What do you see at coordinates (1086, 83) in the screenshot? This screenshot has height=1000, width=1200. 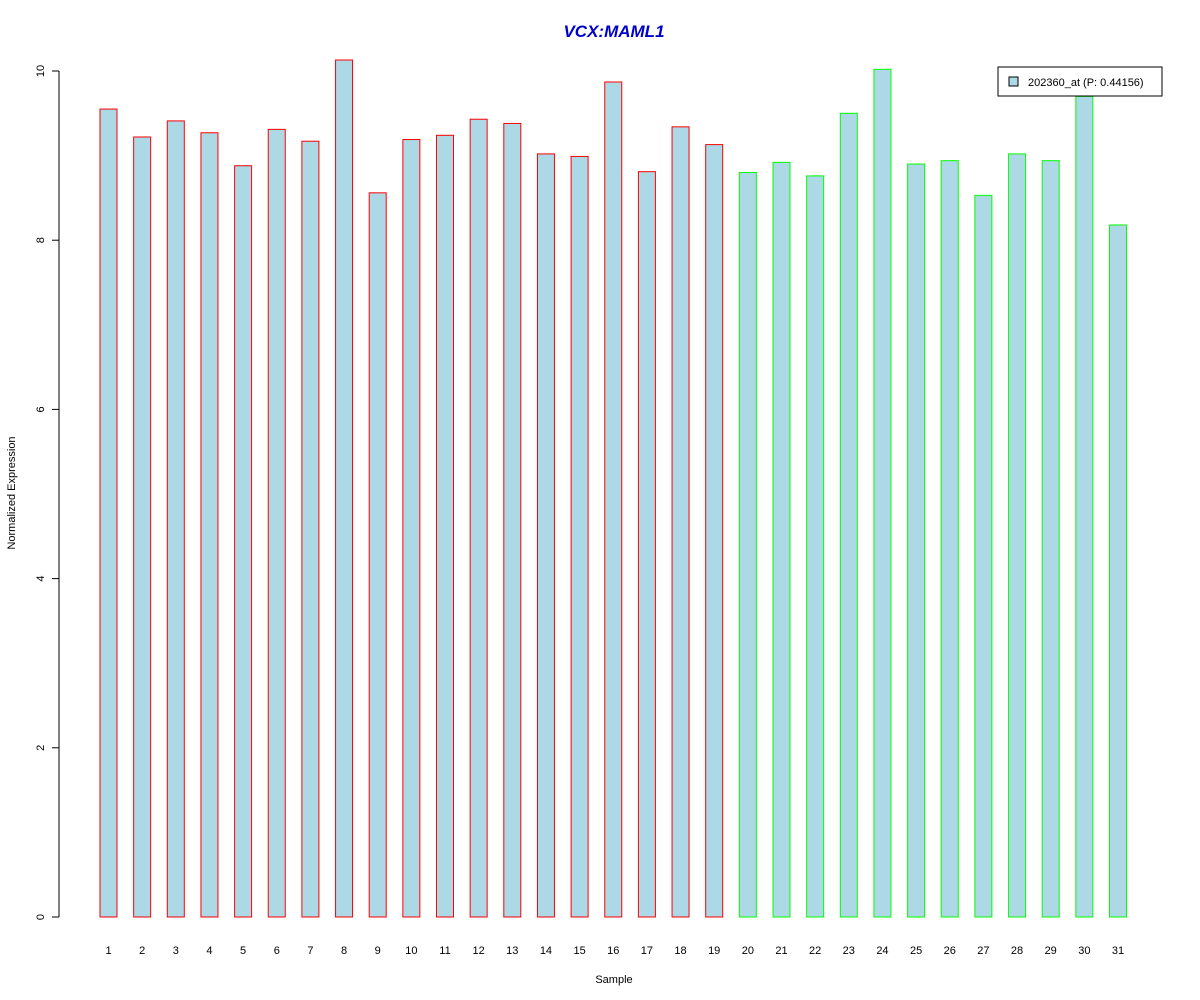 I see `legend-entry-label: 202360_at (P: 0.44156)` at bounding box center [1086, 83].